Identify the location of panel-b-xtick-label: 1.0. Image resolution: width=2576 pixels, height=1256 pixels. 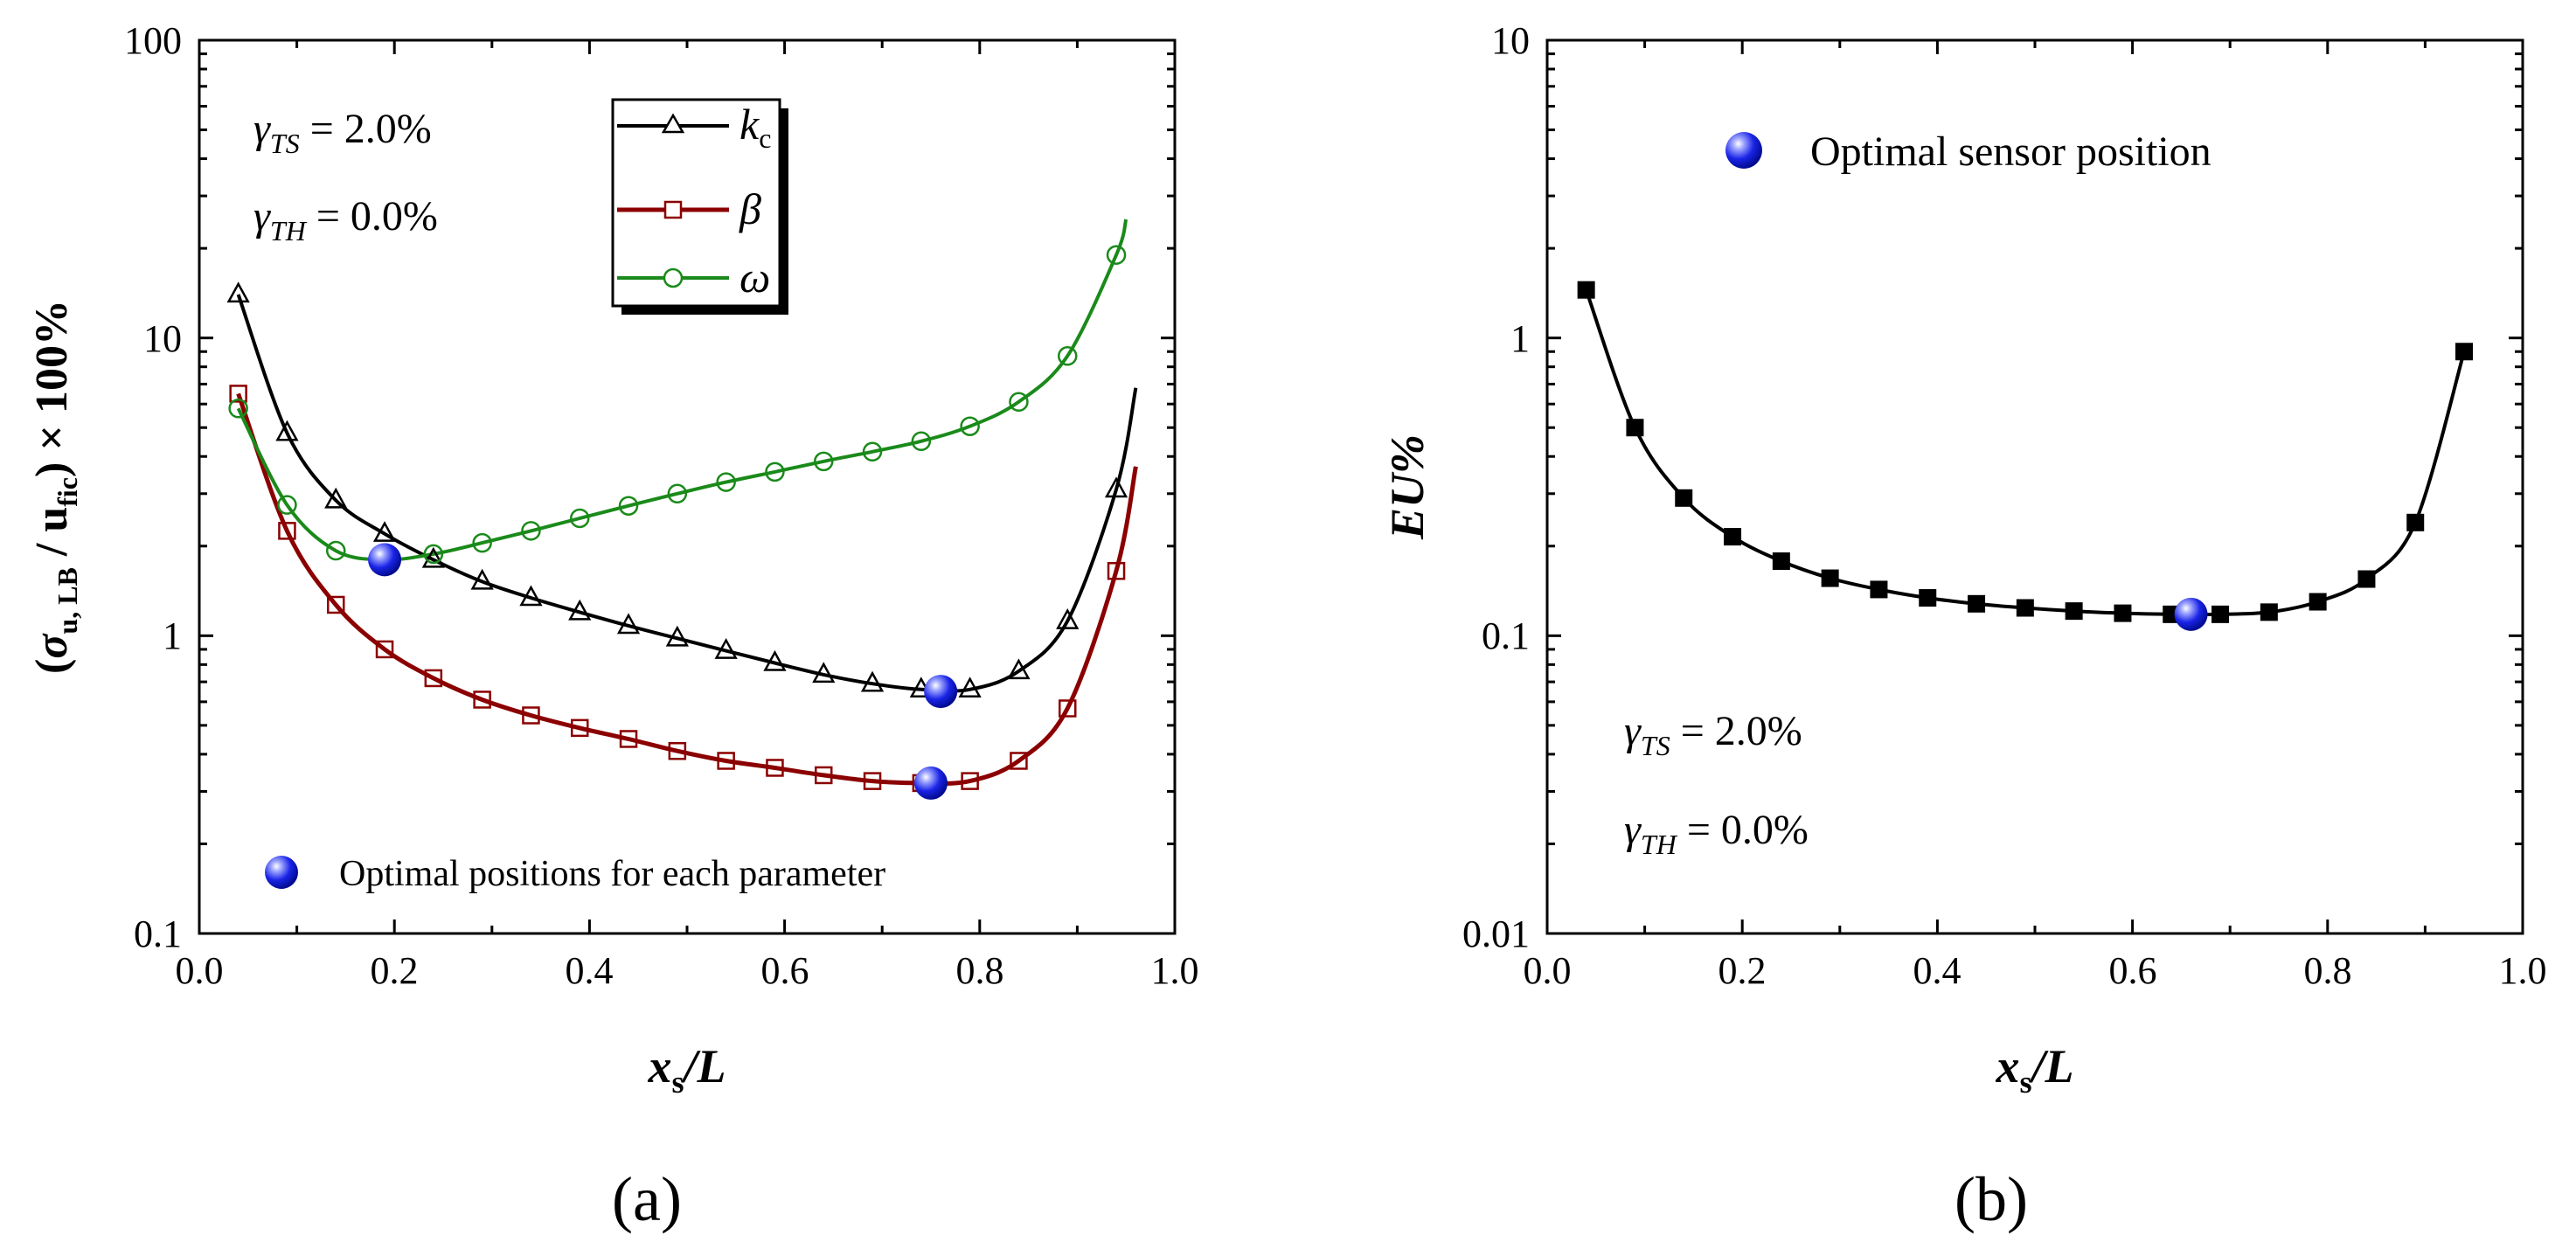
(2523, 970).